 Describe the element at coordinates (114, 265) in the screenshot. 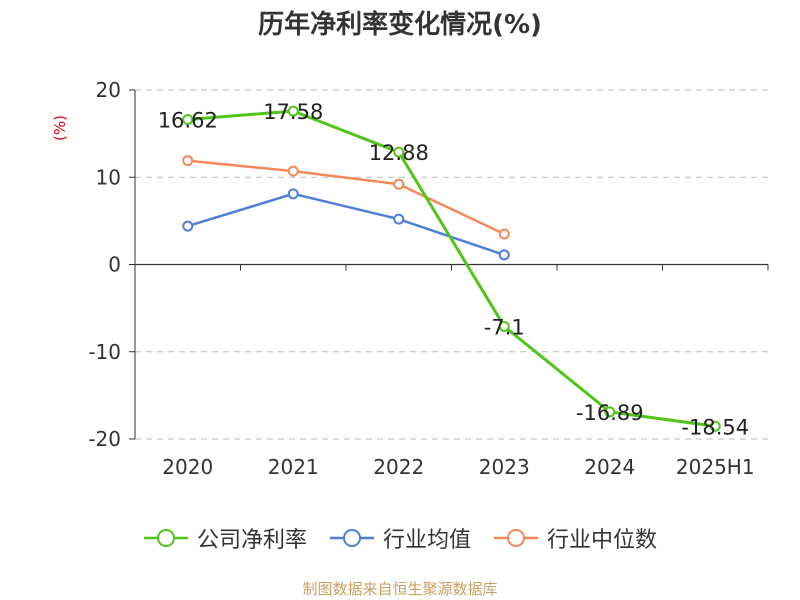

I see `y-tick-label: 0` at that location.